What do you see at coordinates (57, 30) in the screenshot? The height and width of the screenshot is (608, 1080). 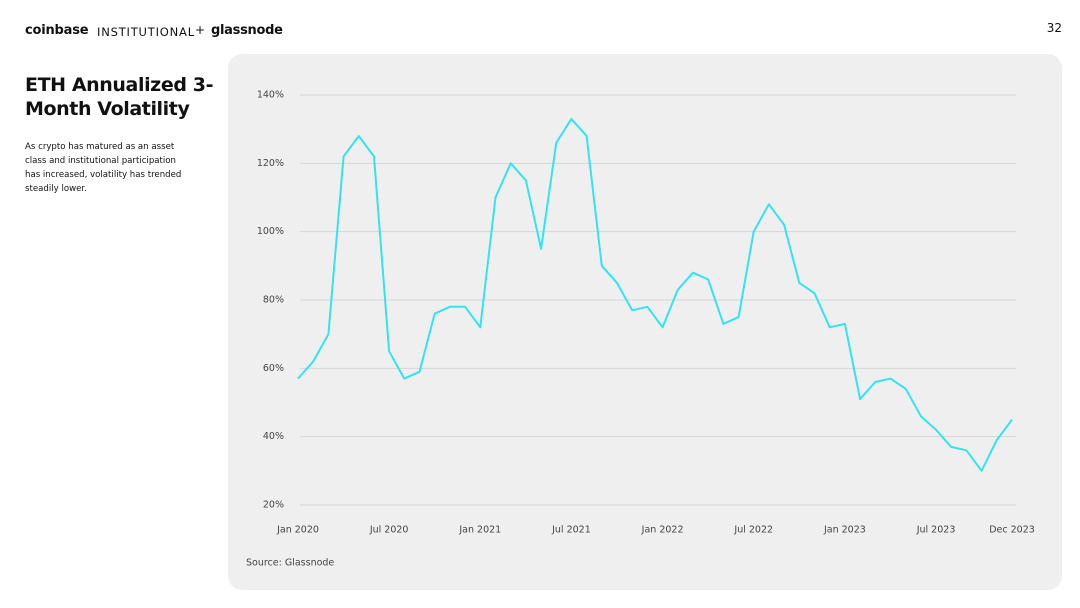 I see `brand: coinbase` at bounding box center [57, 30].